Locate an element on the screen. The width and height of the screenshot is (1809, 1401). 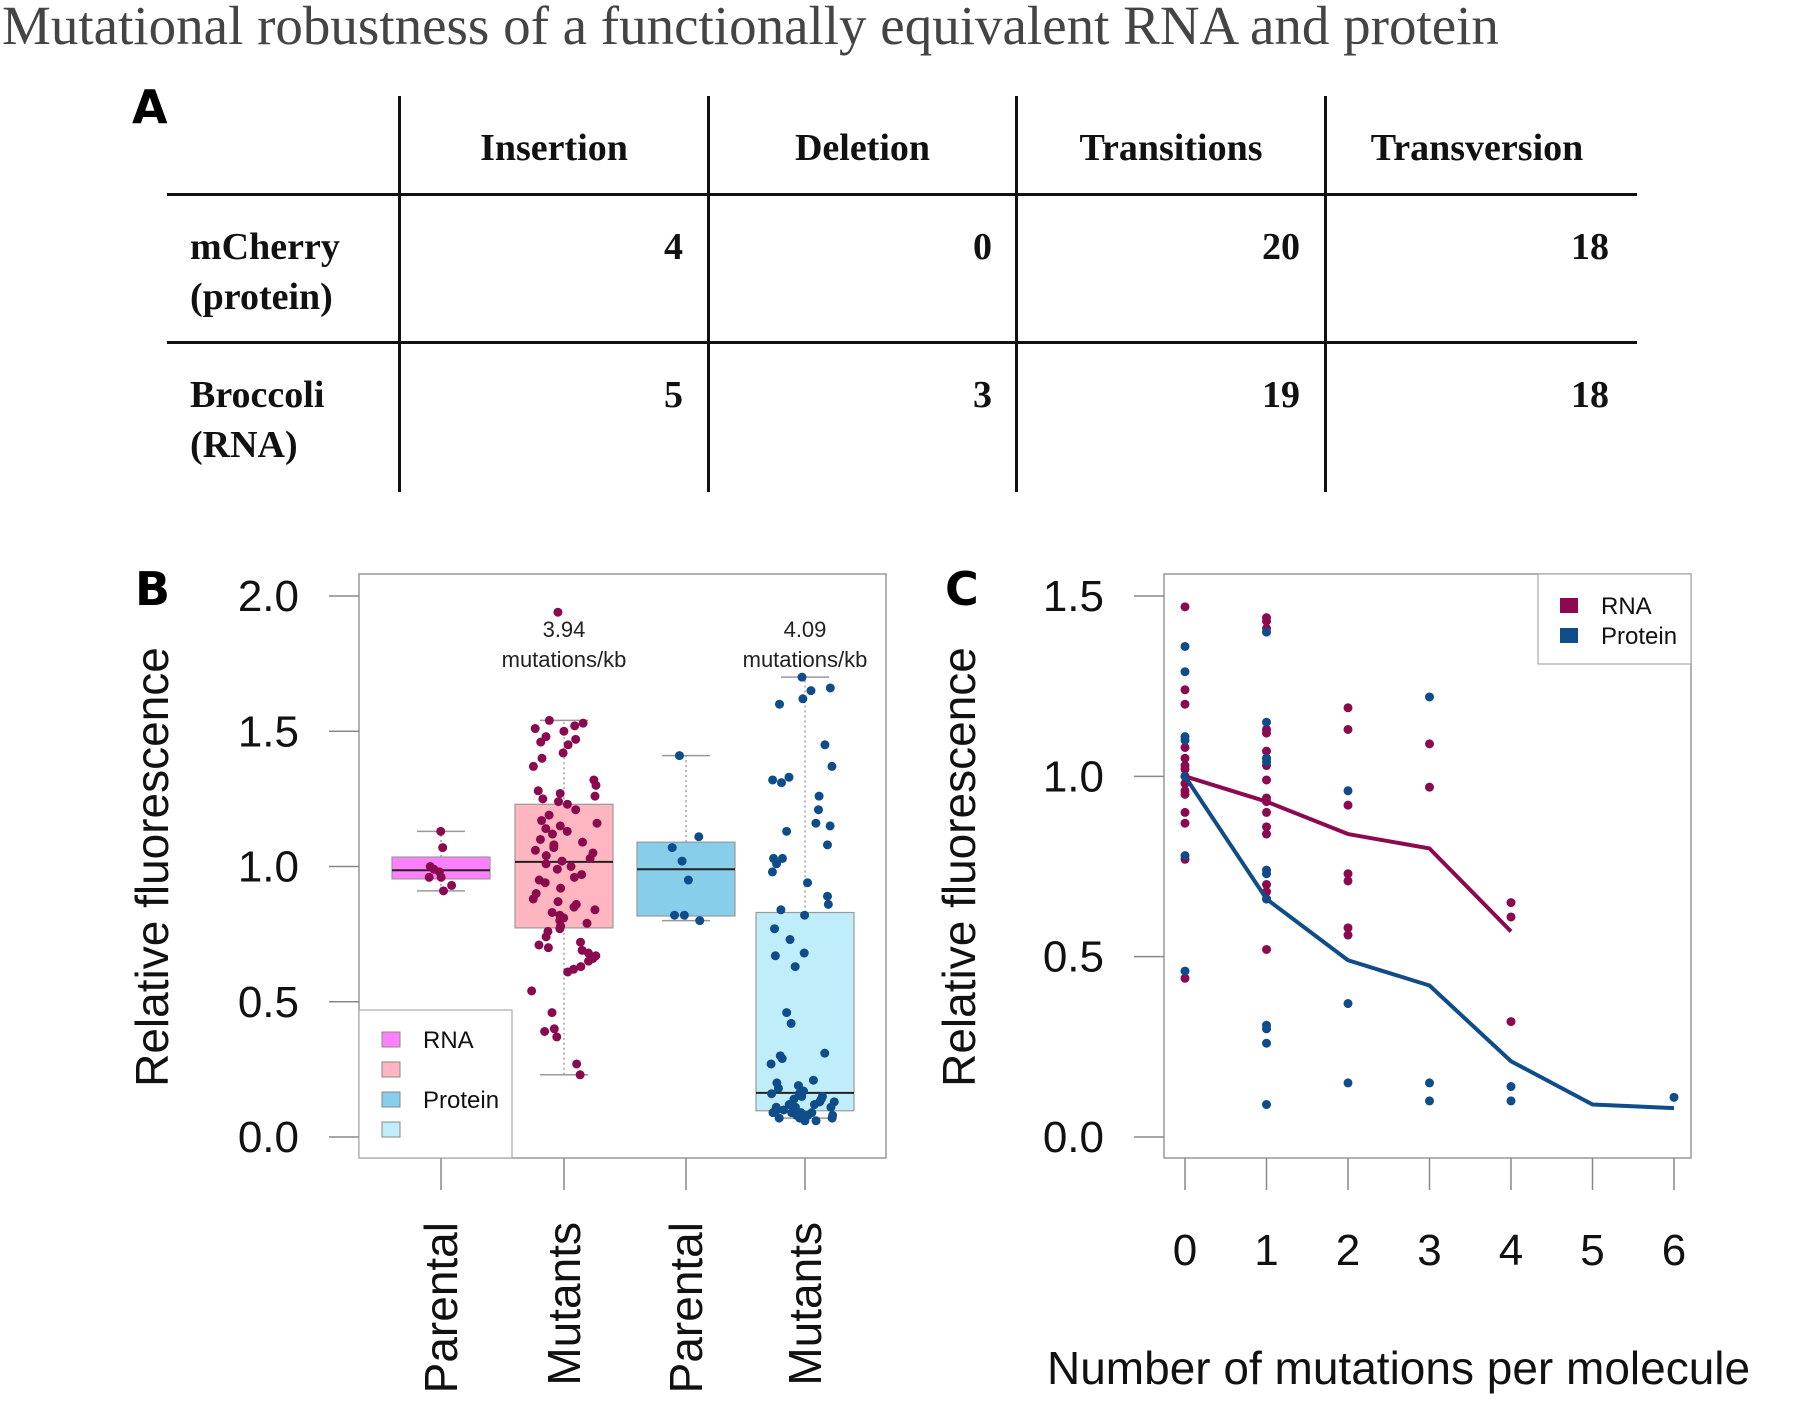
x-tick-label: 5 is located at coordinates (1592, 1250).